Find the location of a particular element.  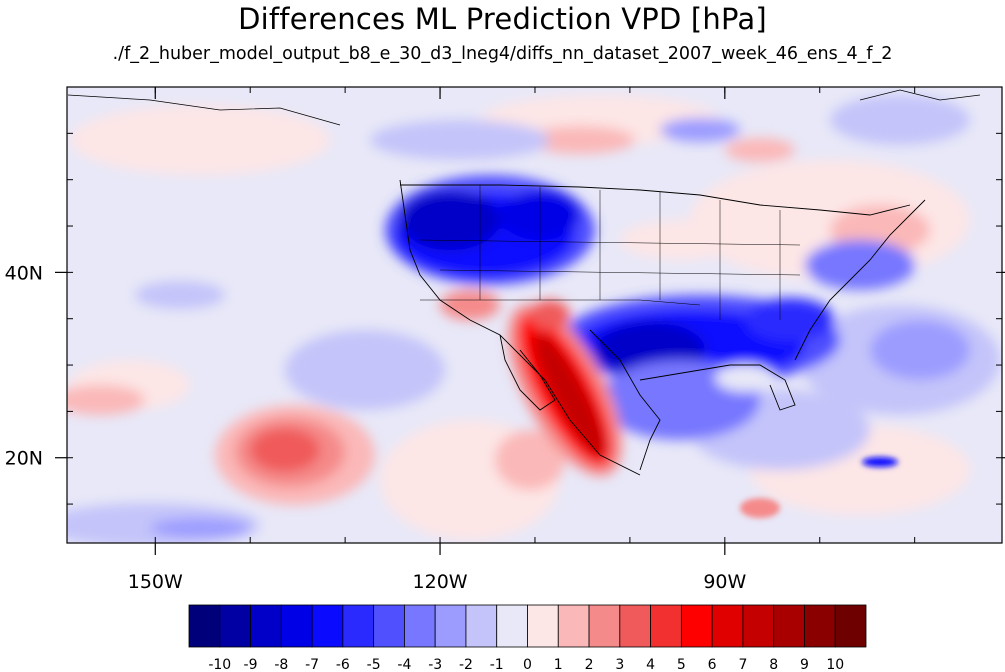

colorbar-label: 9 is located at coordinates (804, 664).